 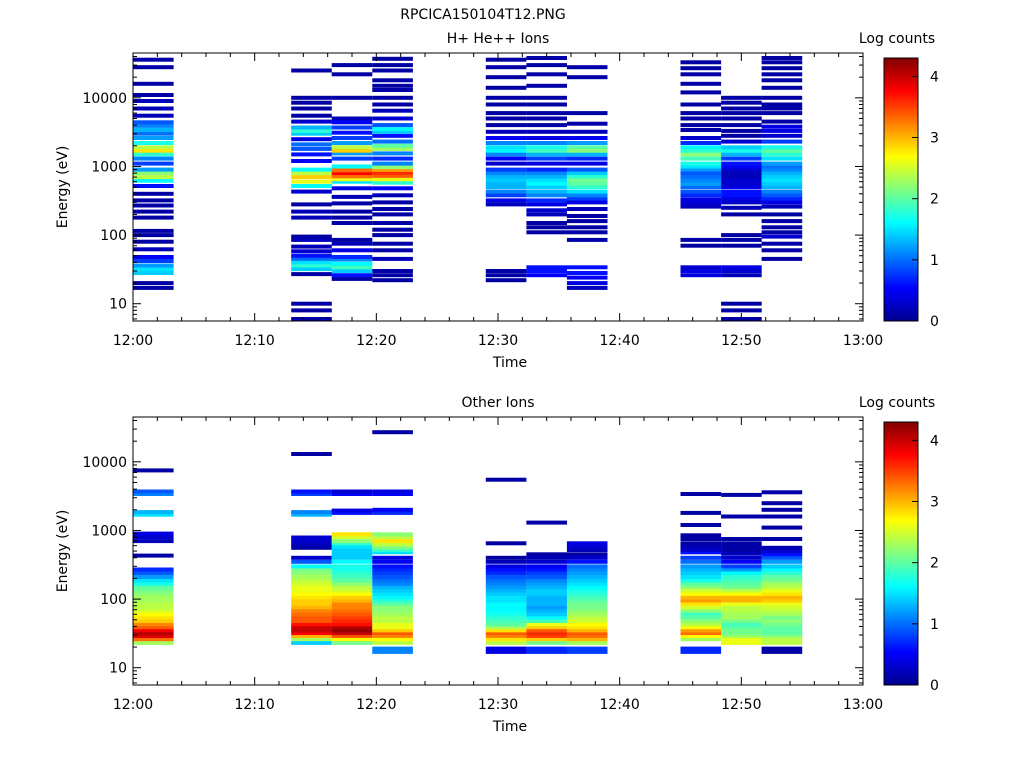 I want to click on colorbar-tick-label: 3, so click(x=934, y=503).